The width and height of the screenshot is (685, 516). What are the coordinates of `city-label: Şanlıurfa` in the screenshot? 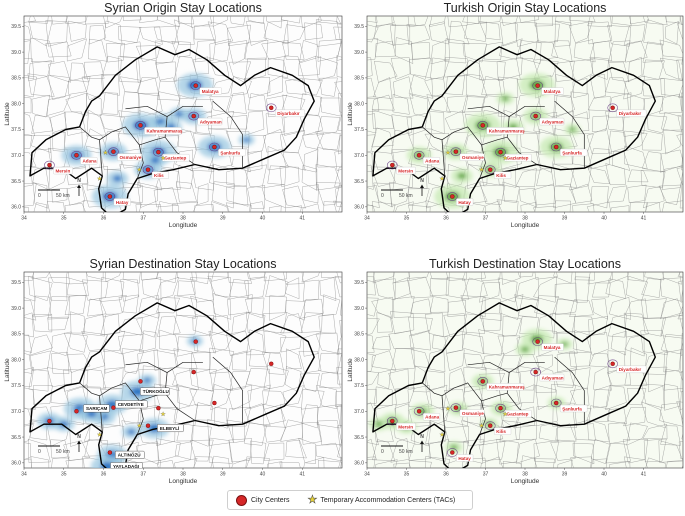 It's located at (230, 152).